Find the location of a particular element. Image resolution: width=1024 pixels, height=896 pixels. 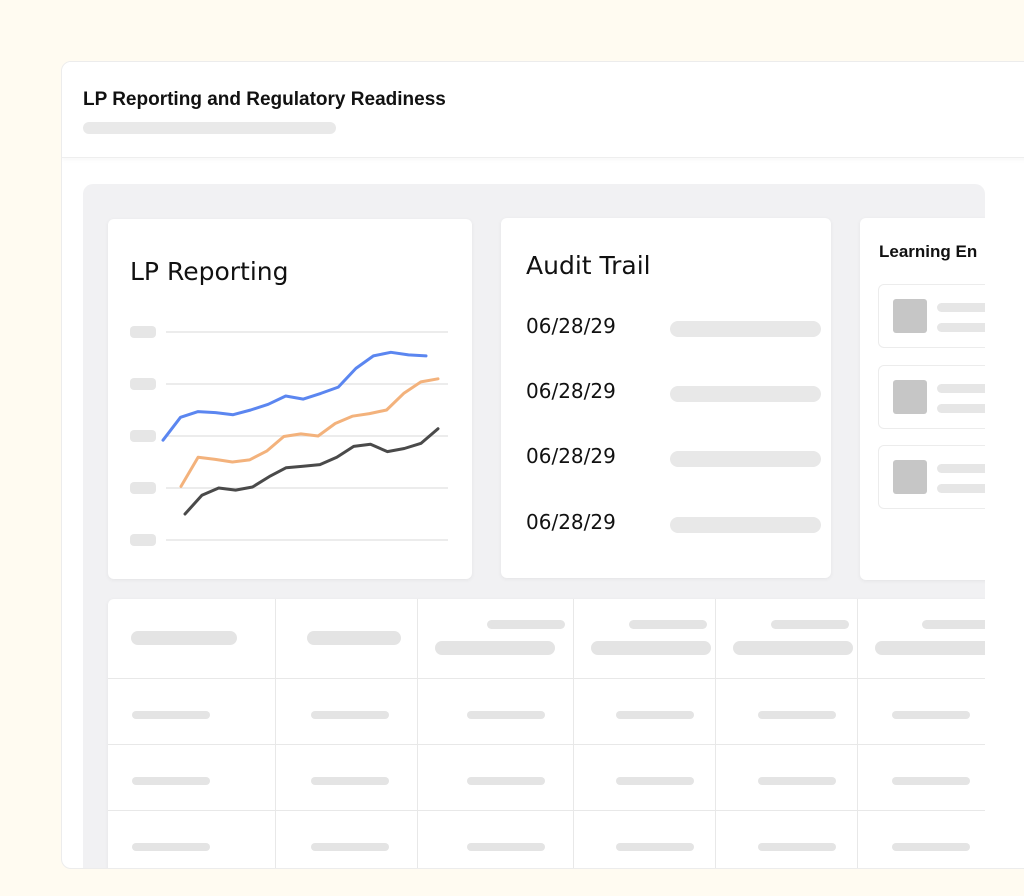

audit-trail-title: Audit Trail is located at coordinates (588, 265).